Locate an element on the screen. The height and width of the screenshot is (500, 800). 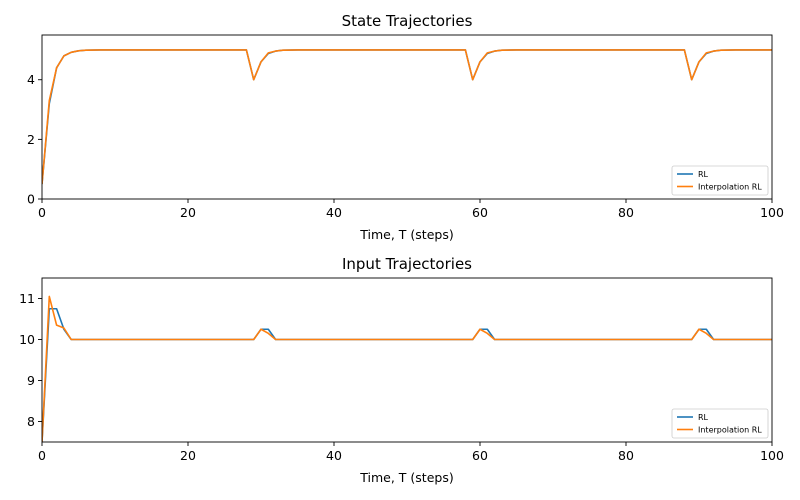
y-tick-label: 10 is located at coordinates (27, 339).